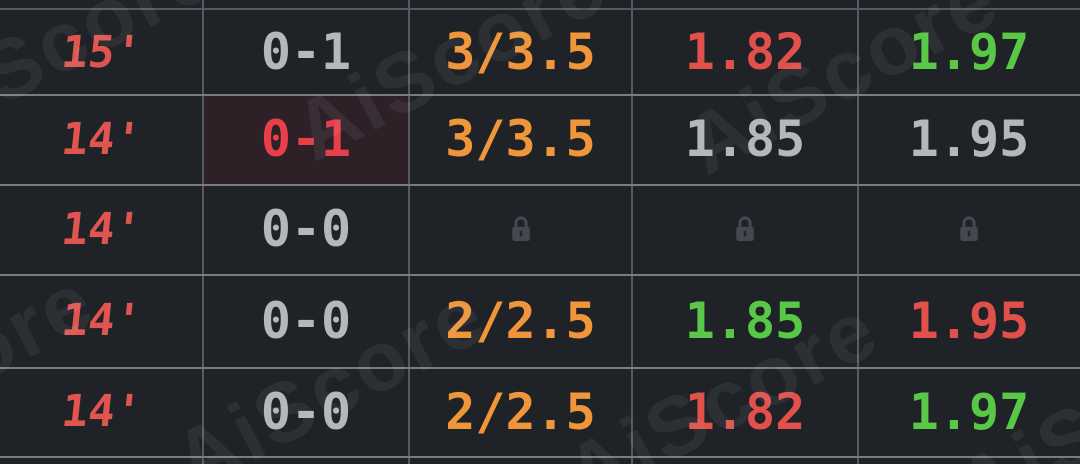  I want to click on time-cell: 15', so click(103, 52).